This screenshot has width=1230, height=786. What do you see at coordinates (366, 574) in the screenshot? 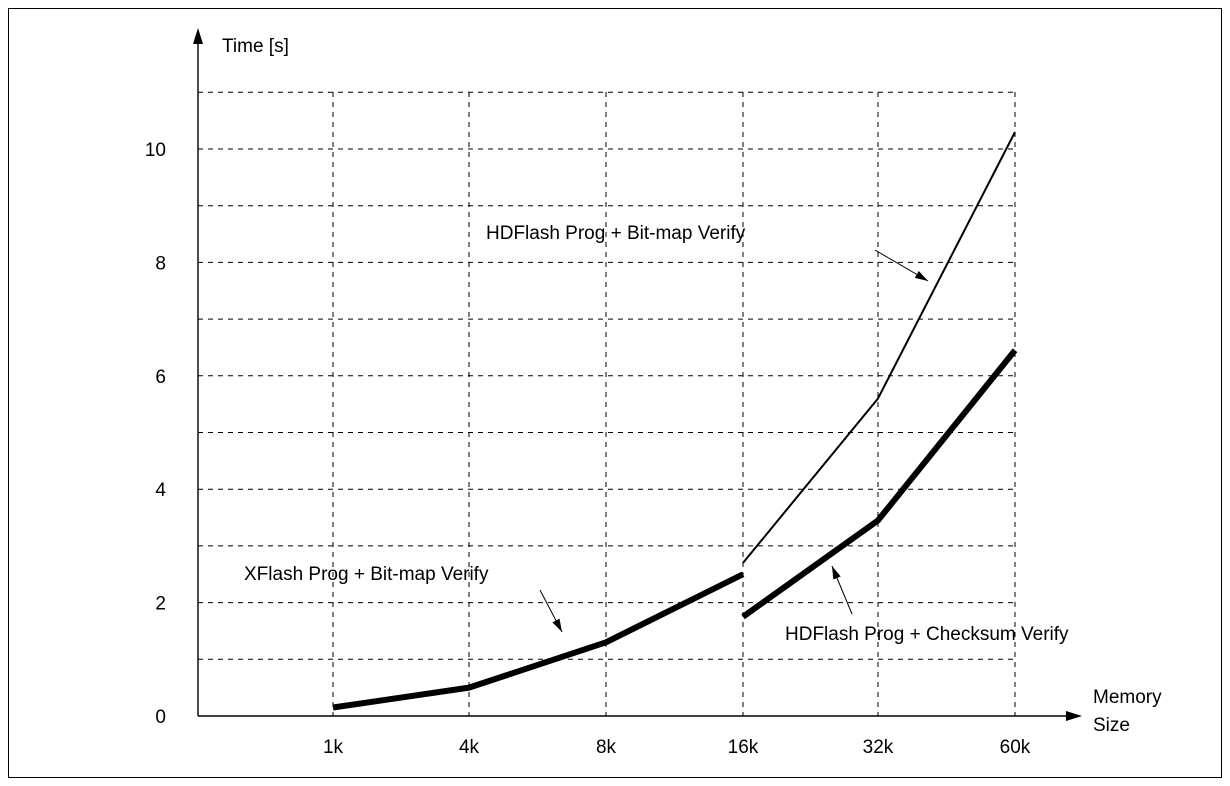
I see `series-label-1: XFlash Prog + Bit-map Verify` at bounding box center [366, 574].